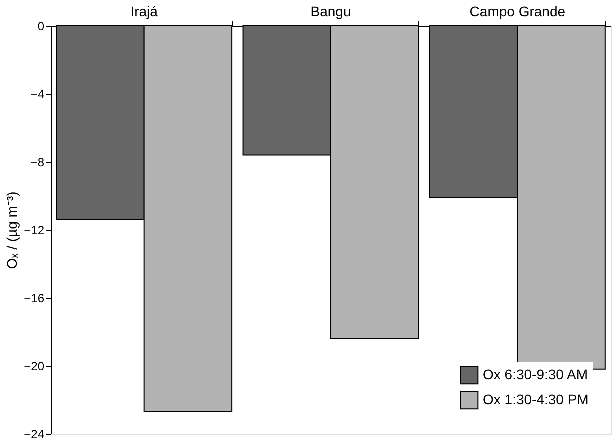 This screenshot has height=445, width=616. What do you see at coordinates (331, 12) in the screenshot?
I see `x-tick-label: Bangu` at bounding box center [331, 12].